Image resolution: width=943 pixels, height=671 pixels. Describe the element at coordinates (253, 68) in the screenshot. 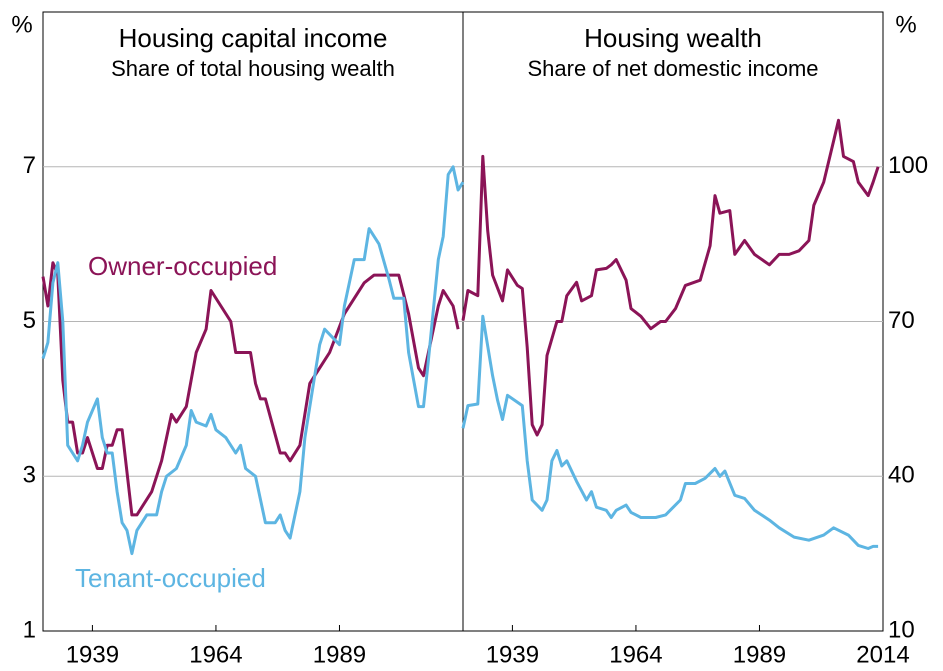

I see `panel-subtitle: Share of total housing wealth` at that location.